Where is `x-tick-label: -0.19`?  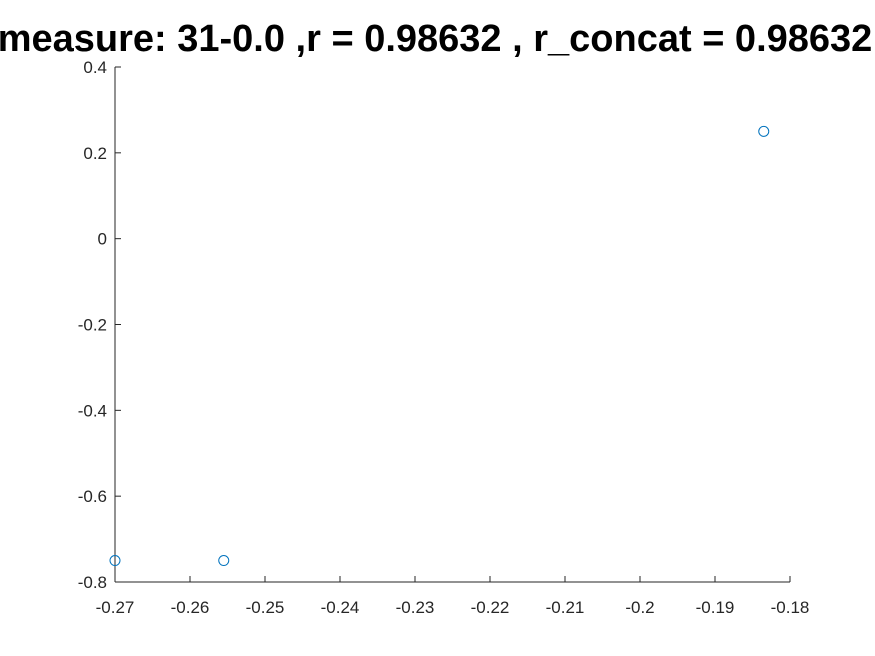 x-tick-label: -0.19 is located at coordinates (715, 607).